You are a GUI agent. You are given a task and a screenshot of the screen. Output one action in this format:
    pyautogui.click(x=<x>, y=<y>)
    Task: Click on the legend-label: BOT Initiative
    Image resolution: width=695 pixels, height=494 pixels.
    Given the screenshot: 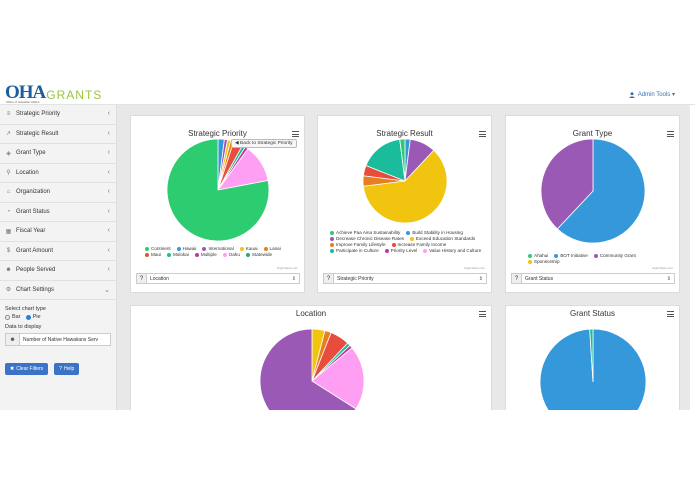 What is the action you would take?
    pyautogui.click(x=574, y=255)
    